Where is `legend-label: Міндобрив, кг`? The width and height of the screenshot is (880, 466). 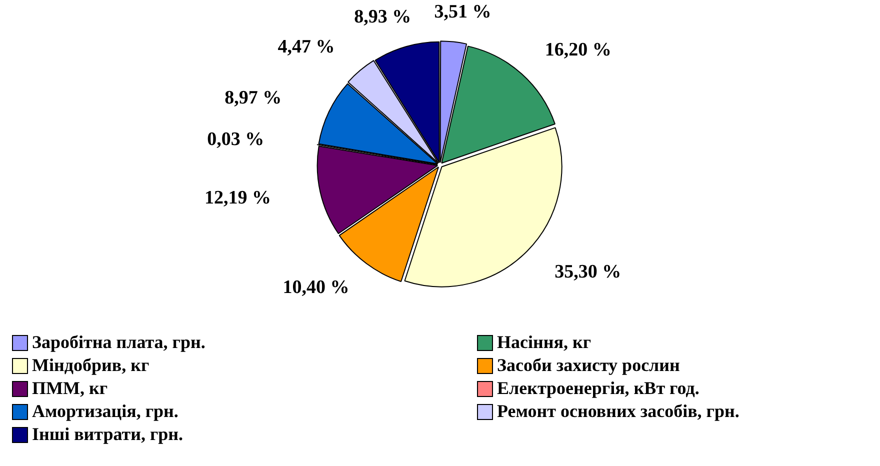 legend-label: Міндобрив, кг is located at coordinates (91, 365).